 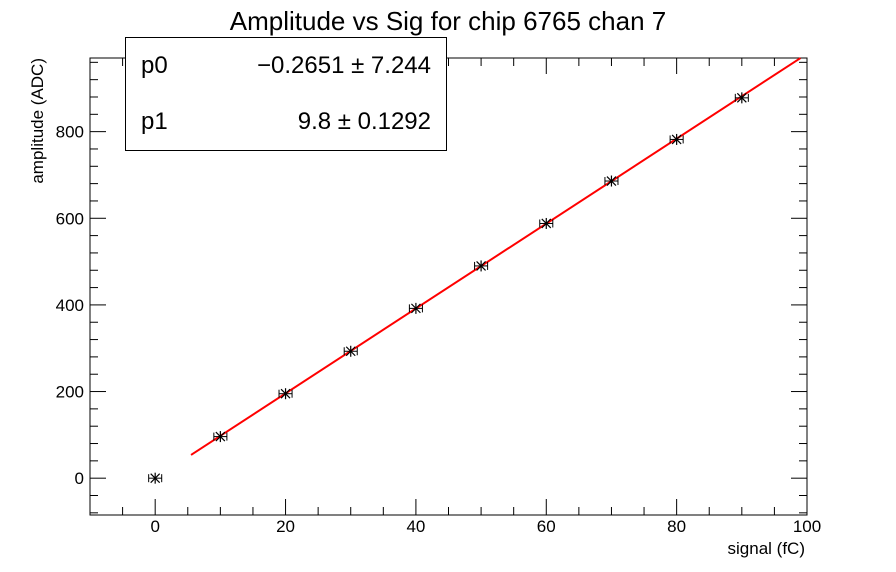 What do you see at coordinates (344, 65) in the screenshot?
I see `stat-value-p0: −0.2651 ± 7.244` at bounding box center [344, 65].